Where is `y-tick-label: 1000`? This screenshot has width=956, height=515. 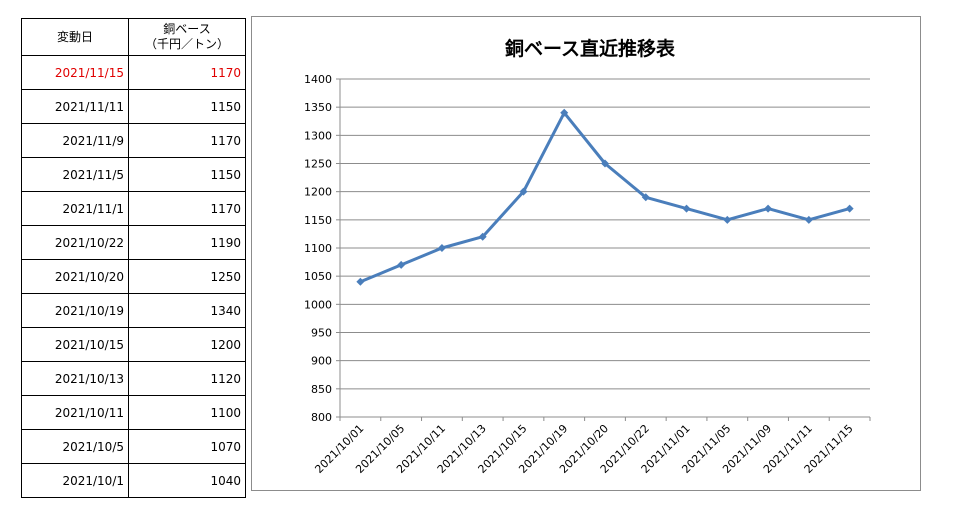 y-tick-label: 1000 is located at coordinates (318, 304).